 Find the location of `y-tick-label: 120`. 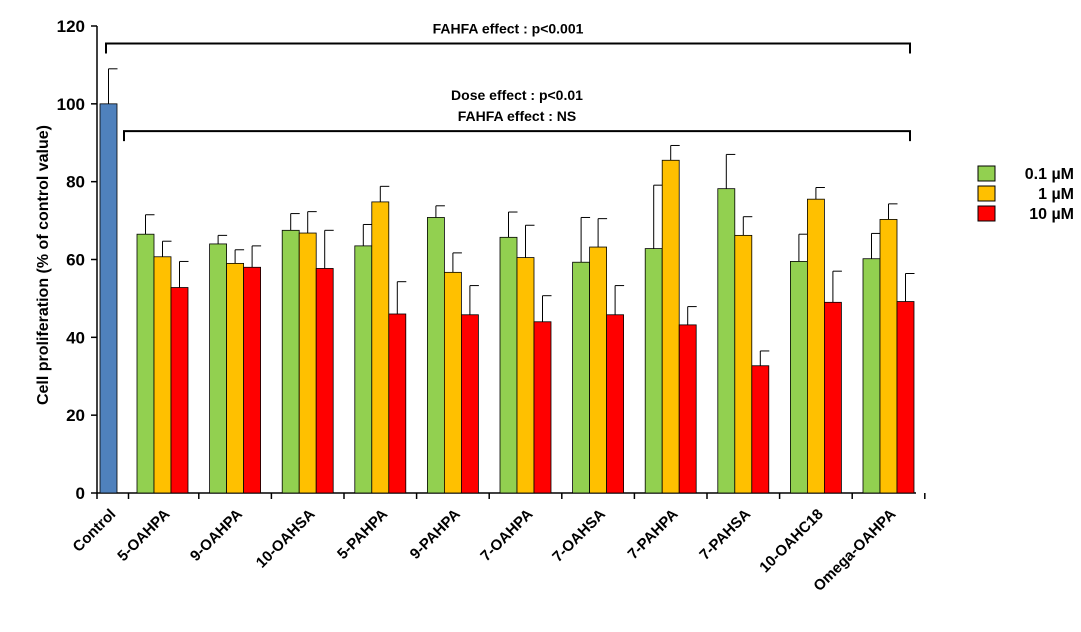

y-tick-label: 120 is located at coordinates (71, 26).